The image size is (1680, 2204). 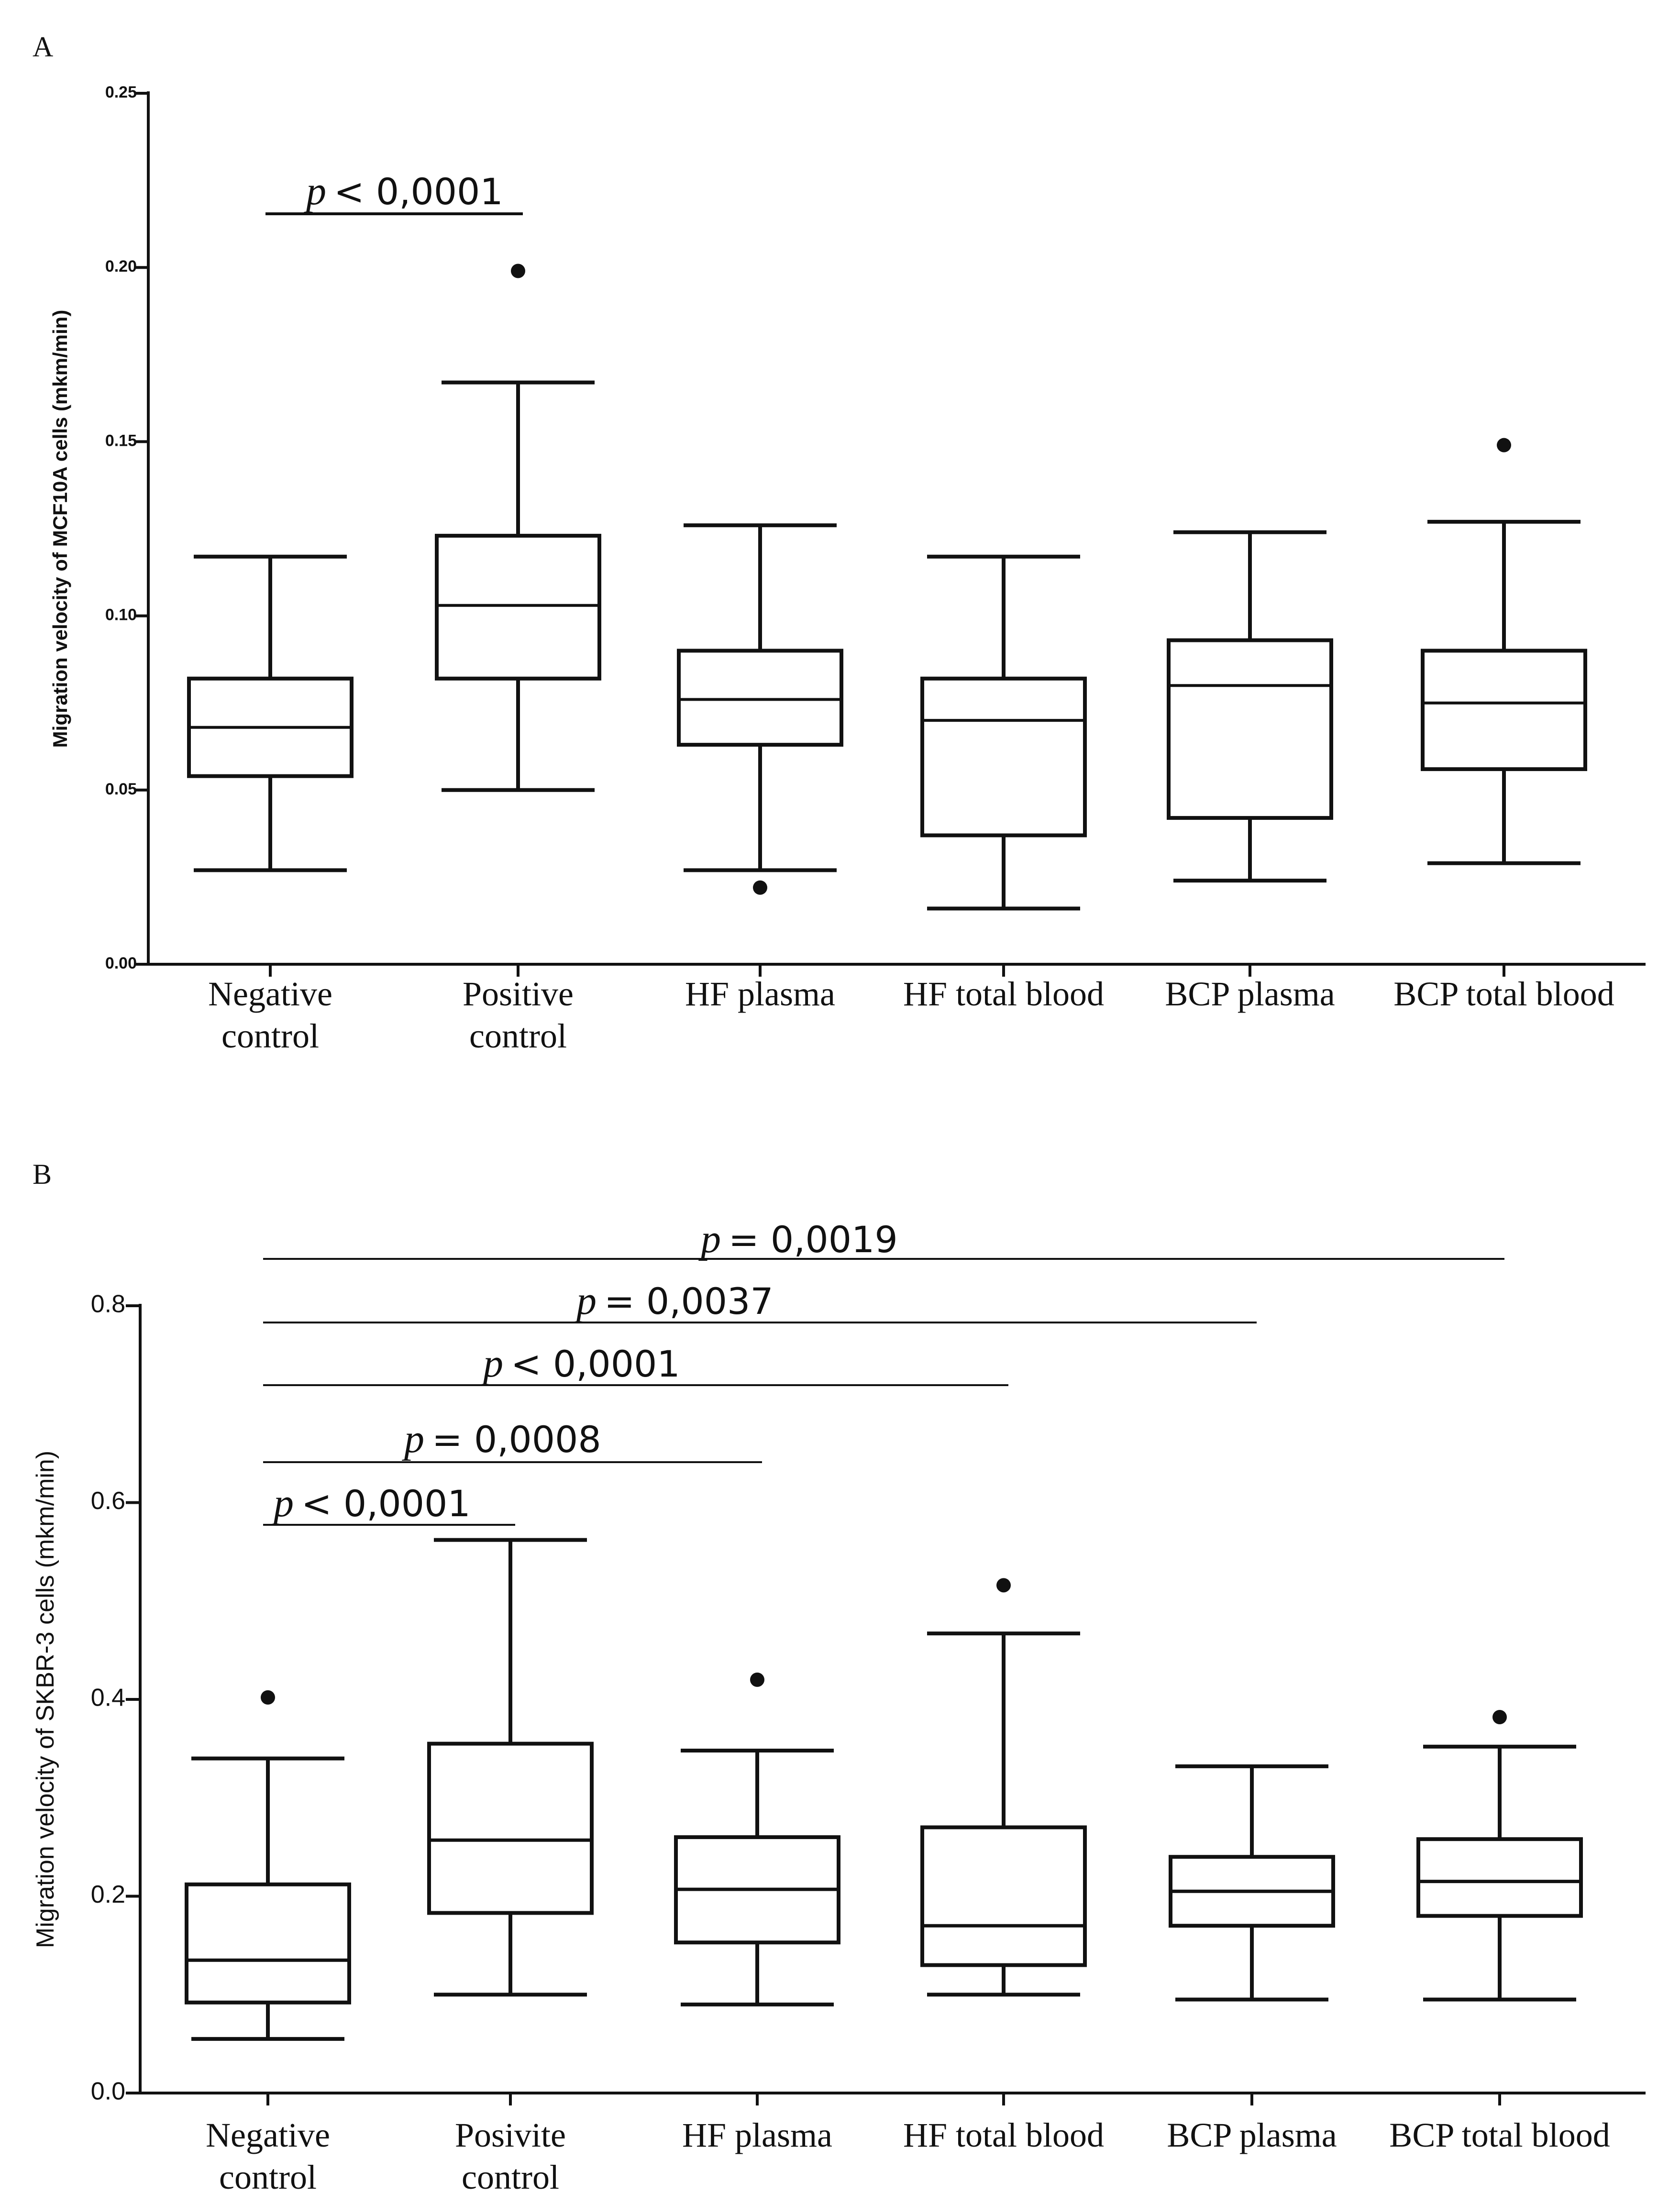 What do you see at coordinates (108, 1304) in the screenshot?
I see `y-tick-label: 0.8` at bounding box center [108, 1304].